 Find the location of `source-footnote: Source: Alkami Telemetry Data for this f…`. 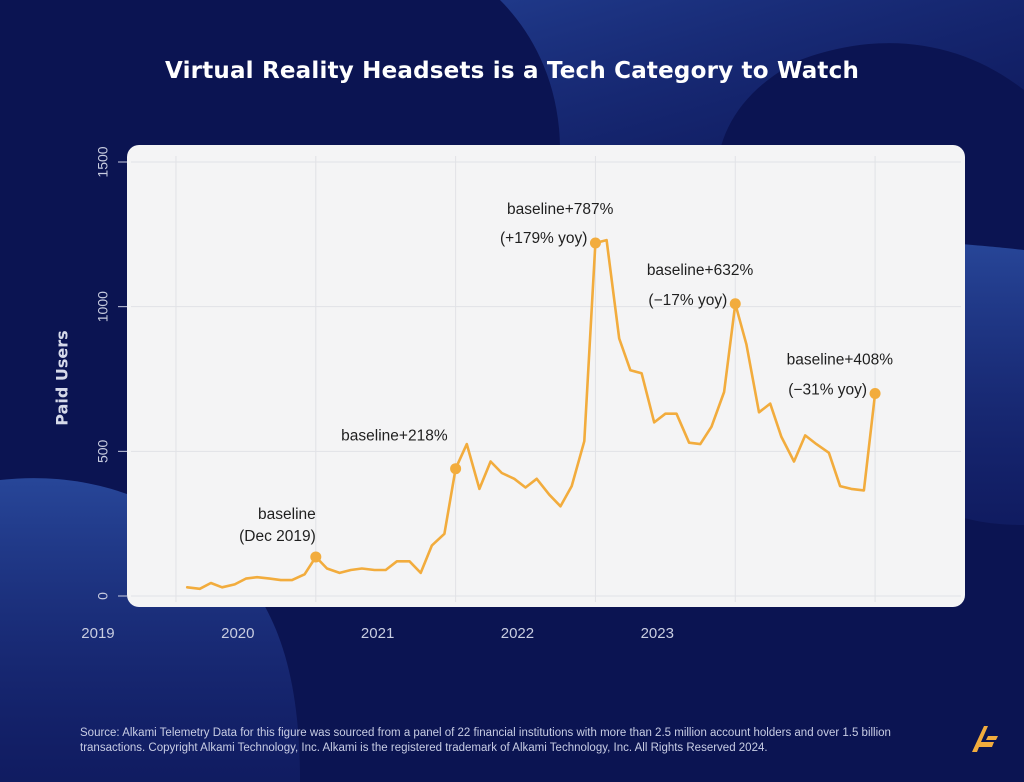

source-footnote: Source: Alkami Telemetry Data for this f… is located at coordinates (485, 740).